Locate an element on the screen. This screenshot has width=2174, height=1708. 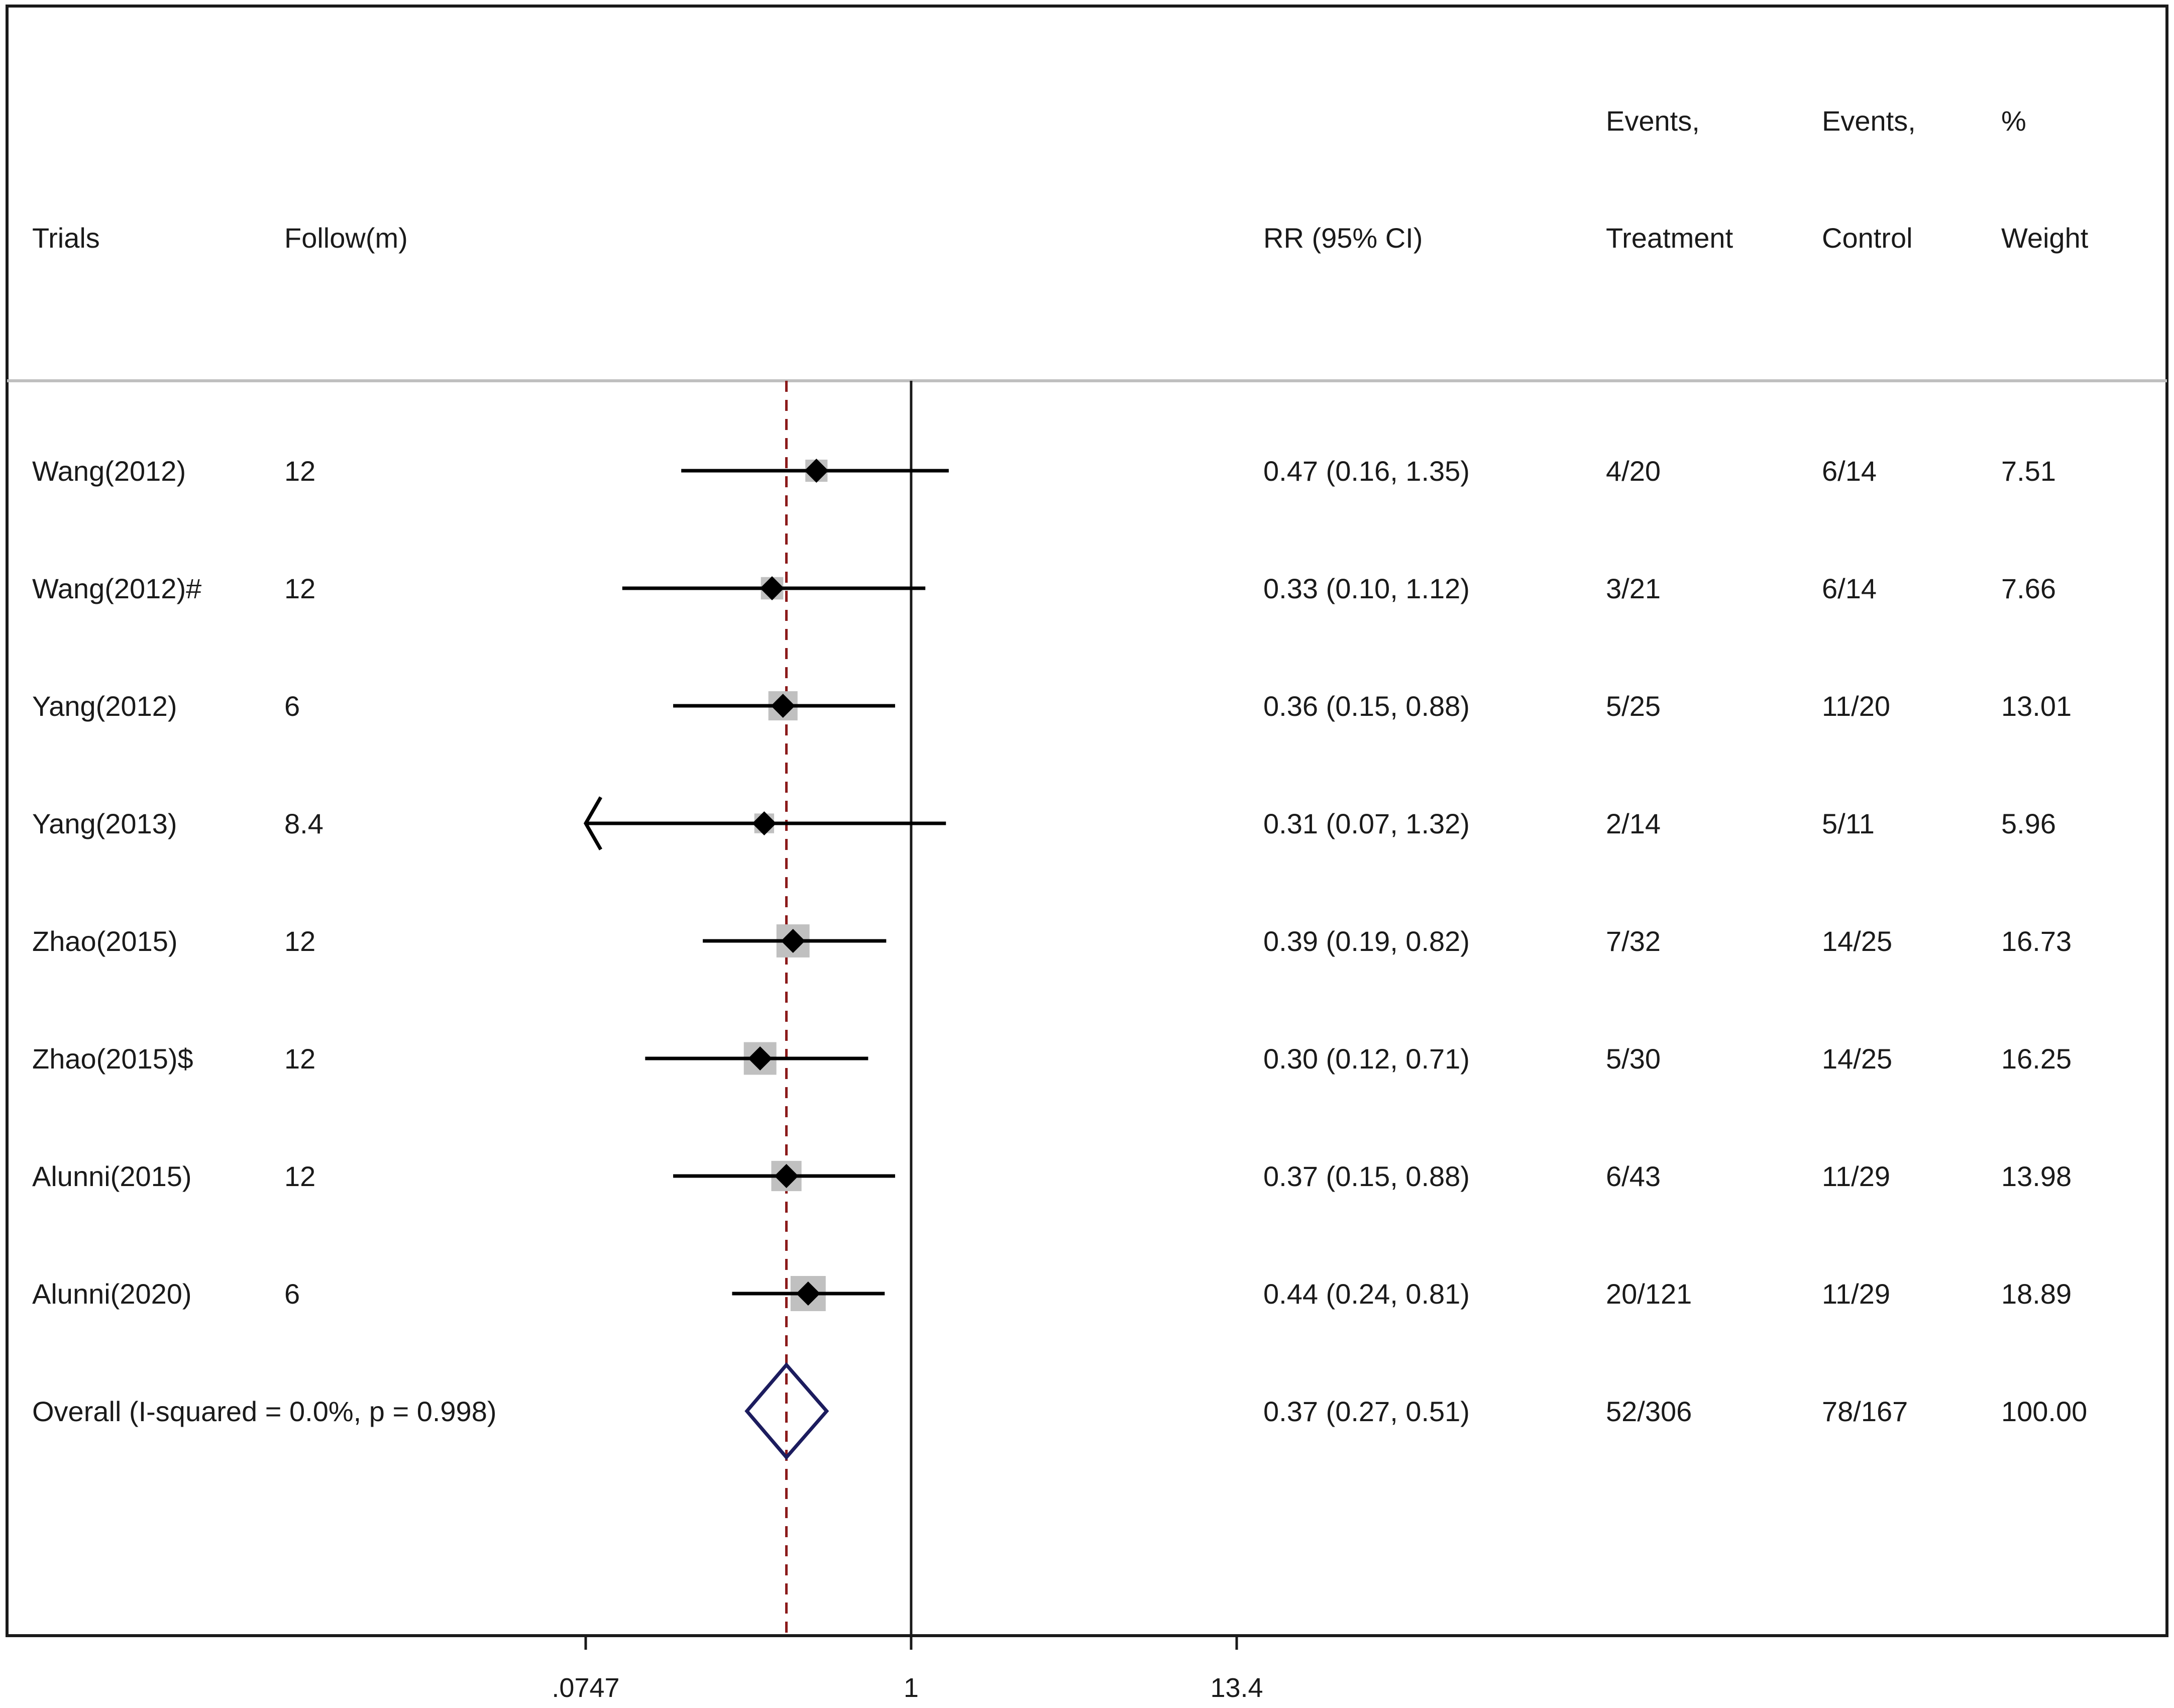
rr-value: 0.44 (0.24, 0.81) is located at coordinates (1366, 1294).